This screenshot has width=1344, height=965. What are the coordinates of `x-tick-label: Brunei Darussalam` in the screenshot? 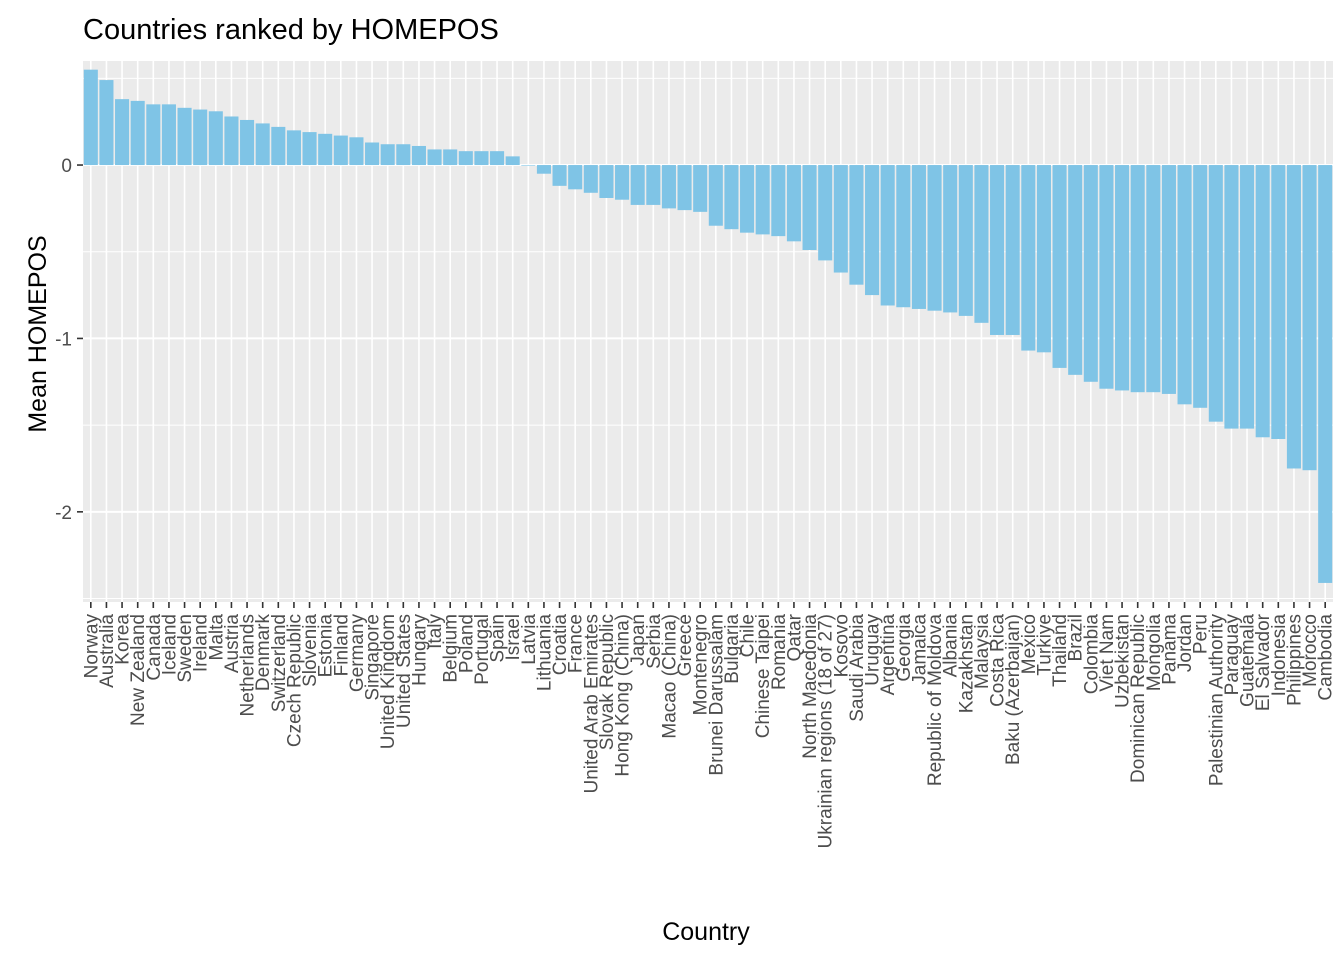 It's located at (716, 695).